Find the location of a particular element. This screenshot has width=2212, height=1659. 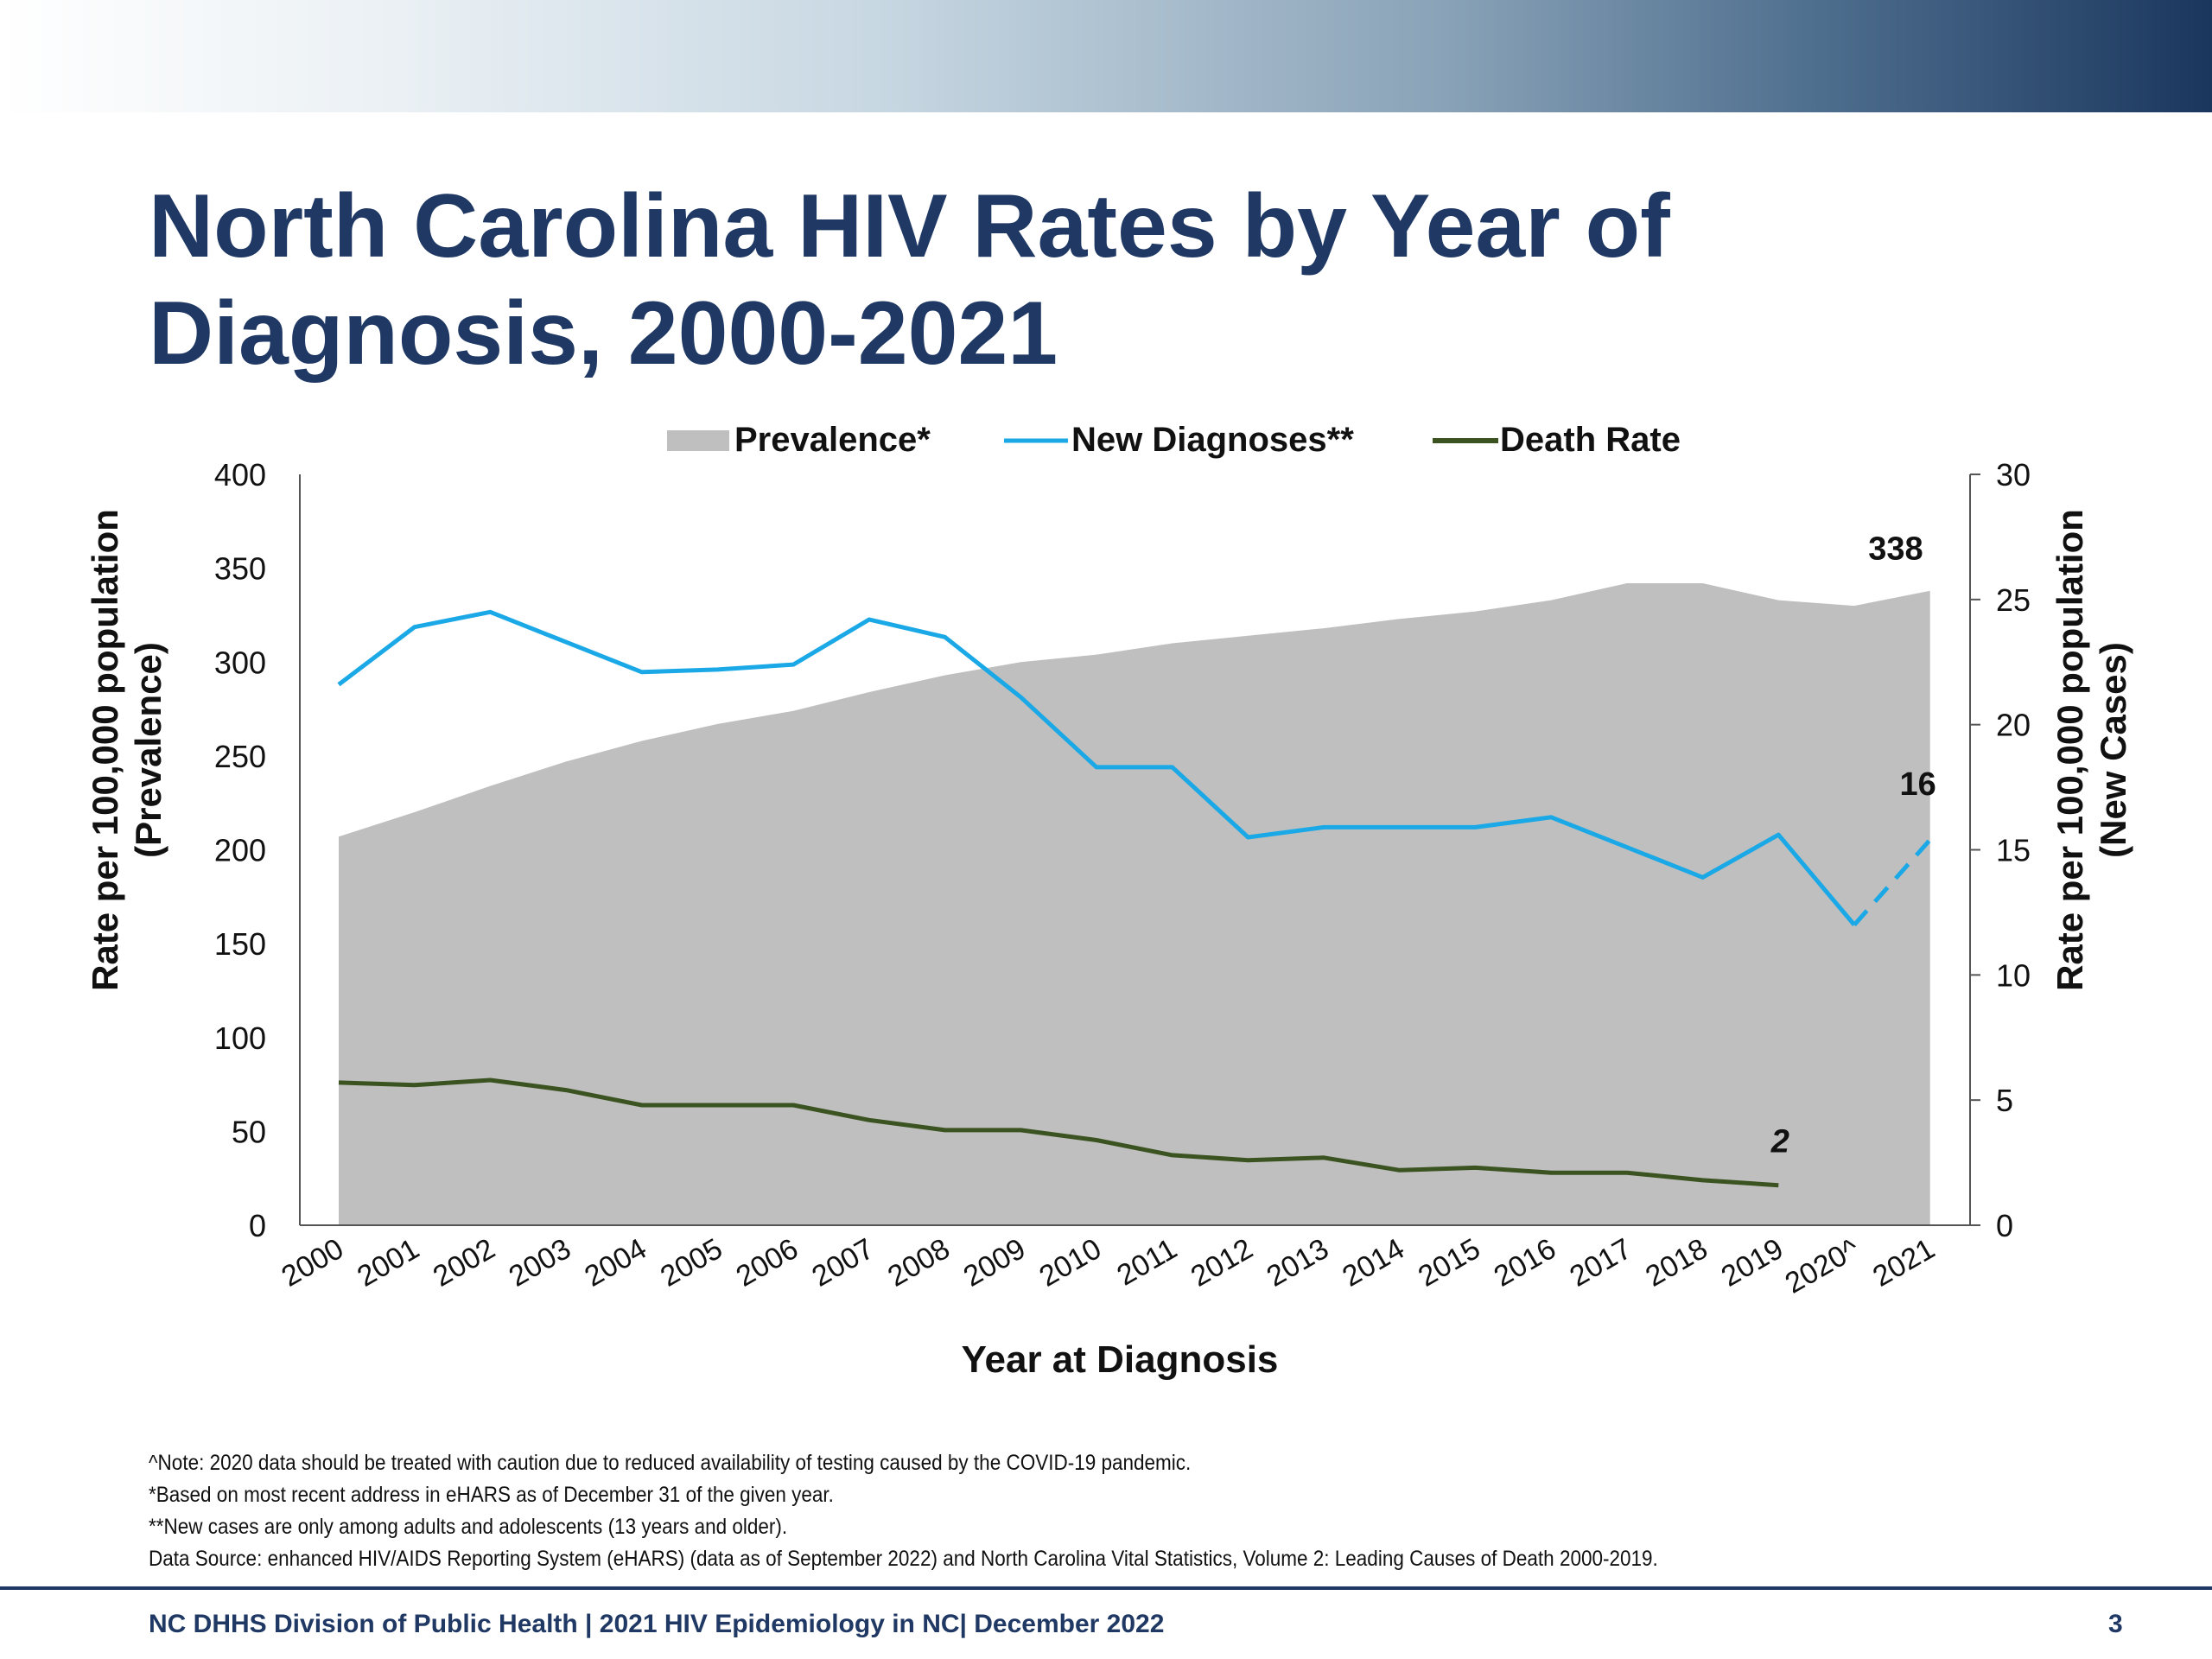

y-axis-right-title-line: (New Cases) is located at coordinates (2113, 750).